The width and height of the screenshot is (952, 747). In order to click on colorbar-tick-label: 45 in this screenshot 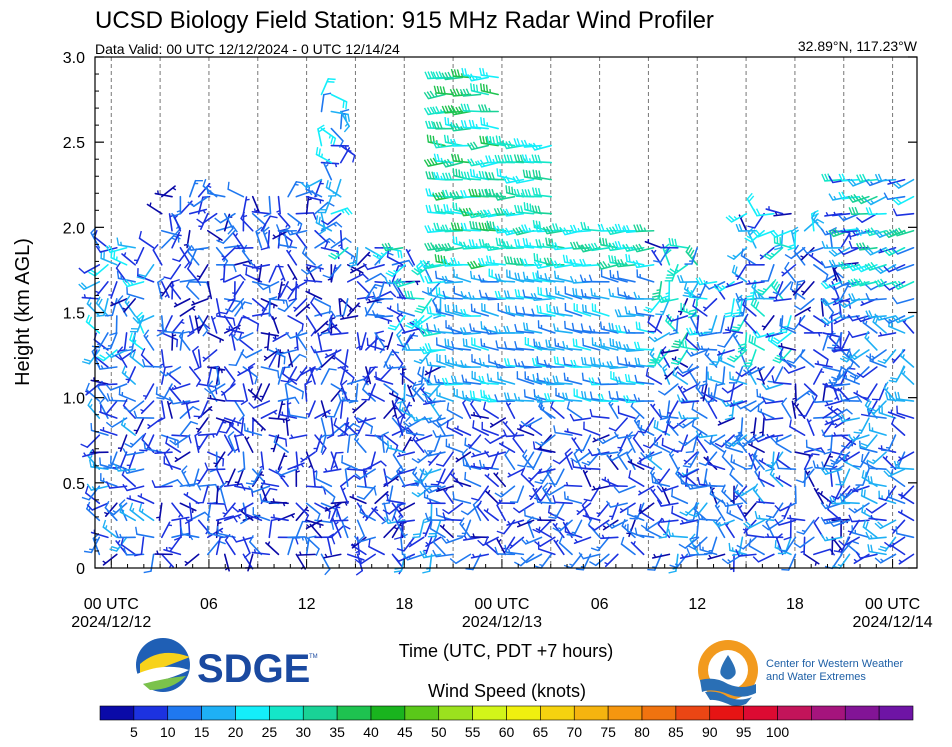, I will do `click(405, 732)`.